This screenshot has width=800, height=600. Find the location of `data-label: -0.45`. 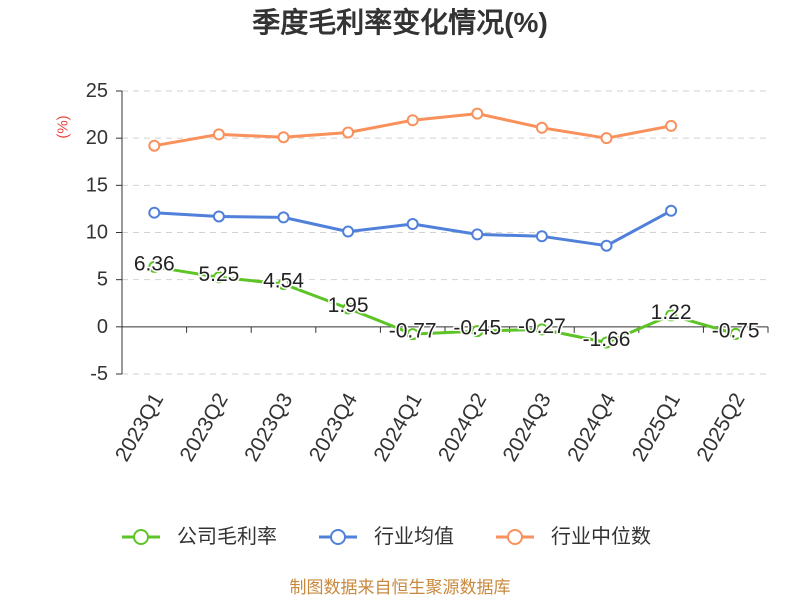

data-label: -0.45 is located at coordinates (477, 328).